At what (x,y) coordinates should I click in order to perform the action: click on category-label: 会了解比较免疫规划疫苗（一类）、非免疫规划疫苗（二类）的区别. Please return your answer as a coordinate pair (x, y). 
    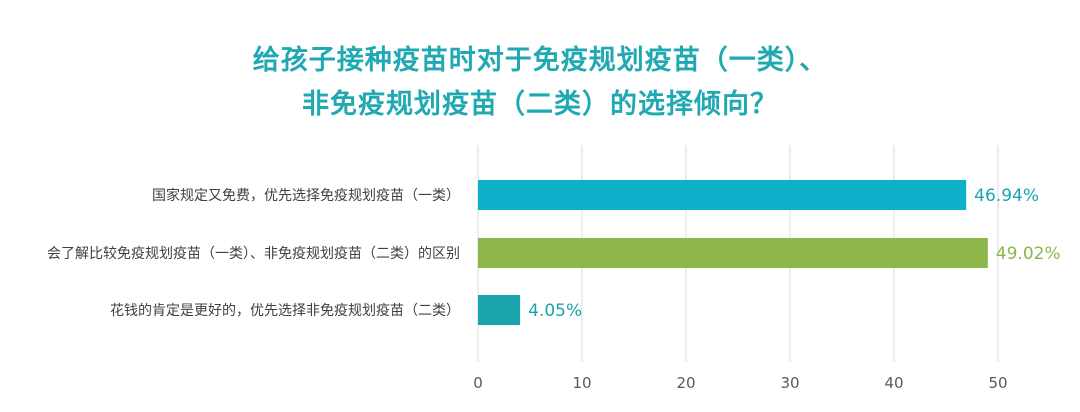
    Looking at the image, I should click on (253, 254).